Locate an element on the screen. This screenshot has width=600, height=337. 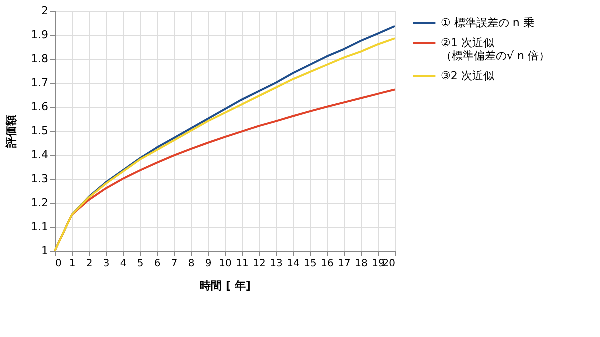
x-tick-label: 11 is located at coordinates (242, 264).